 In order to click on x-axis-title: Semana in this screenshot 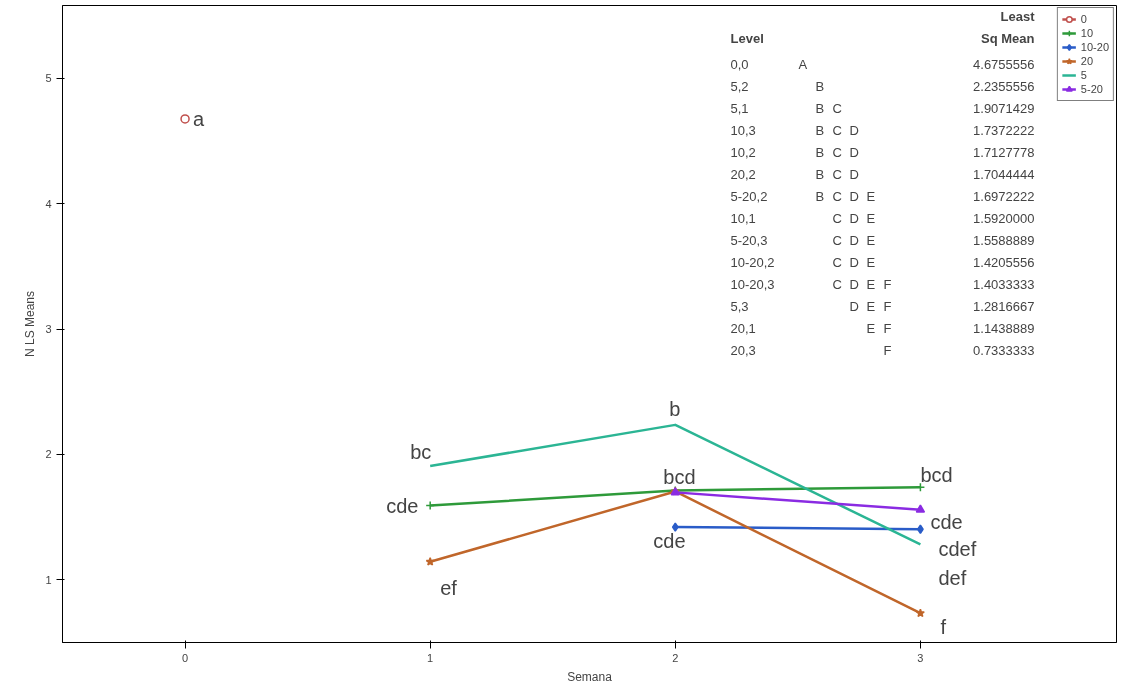, I will do `click(590, 676)`.